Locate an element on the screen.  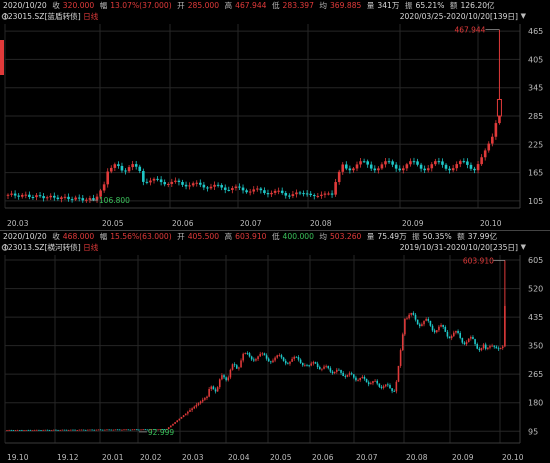
x-tick-label: 20.08 is located at coordinates (321, 223).